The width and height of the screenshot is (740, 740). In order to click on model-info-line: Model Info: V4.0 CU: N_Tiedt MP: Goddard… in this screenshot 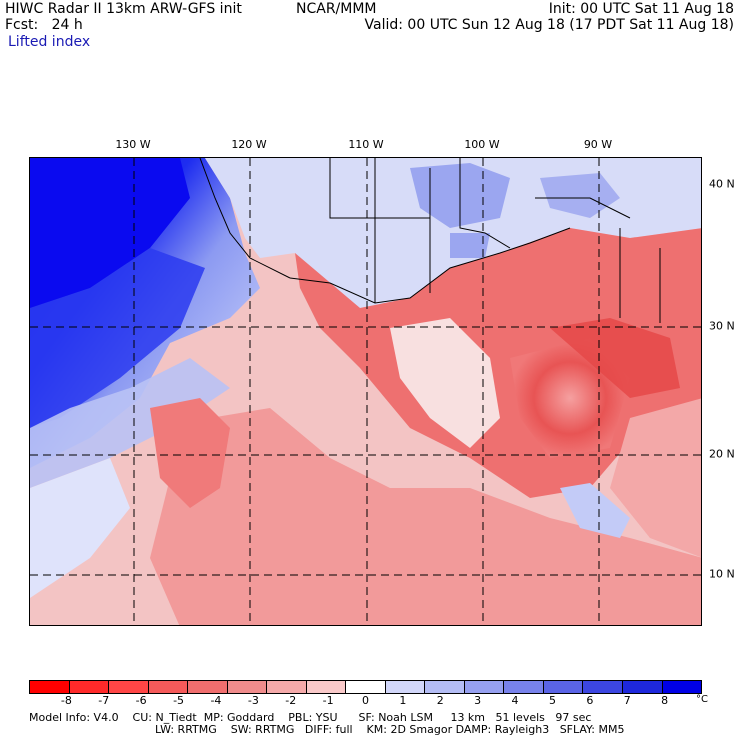, I will do `click(310, 717)`.